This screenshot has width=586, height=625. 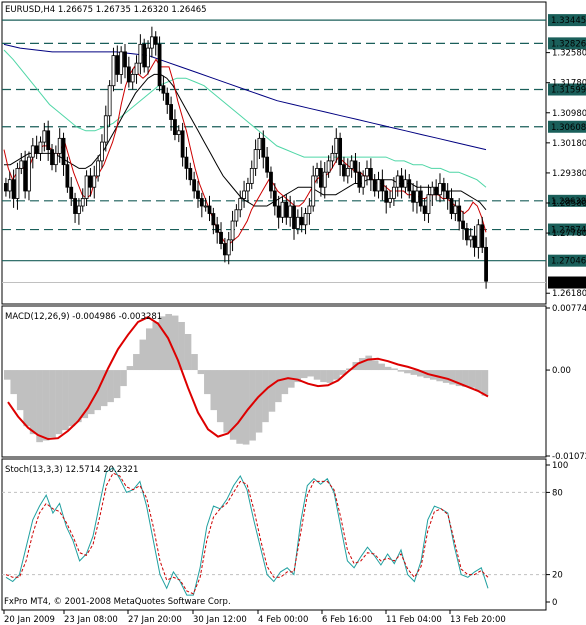 What do you see at coordinates (569, 84) in the screenshot?
I see `price-tick-label: 1.31780` at bounding box center [569, 84].